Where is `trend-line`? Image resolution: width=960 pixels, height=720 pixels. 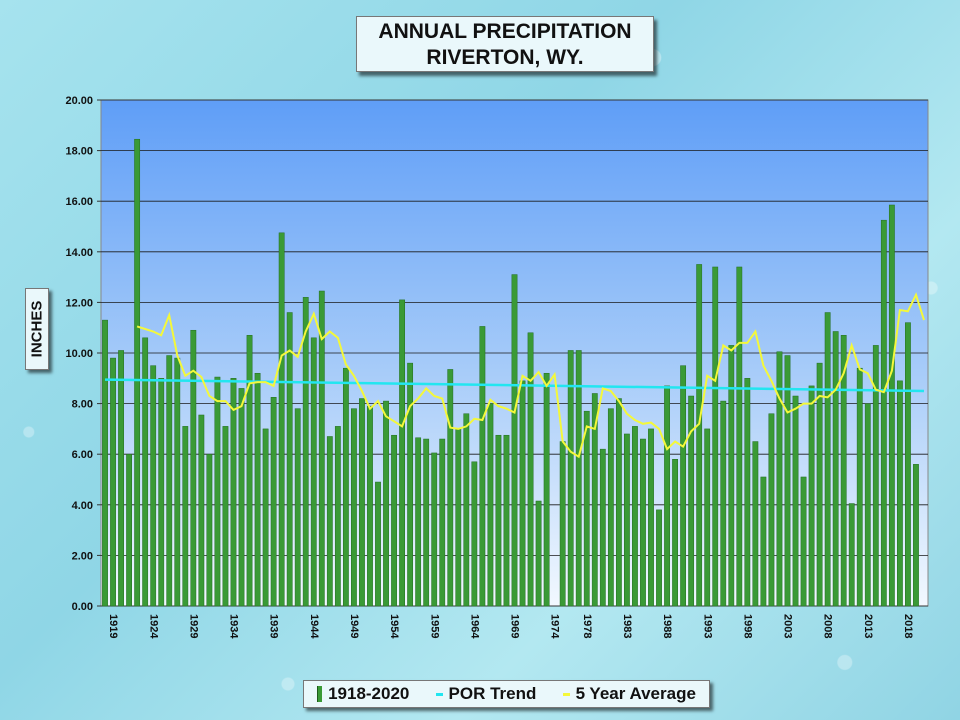 trend-line is located at coordinates (514, 385).